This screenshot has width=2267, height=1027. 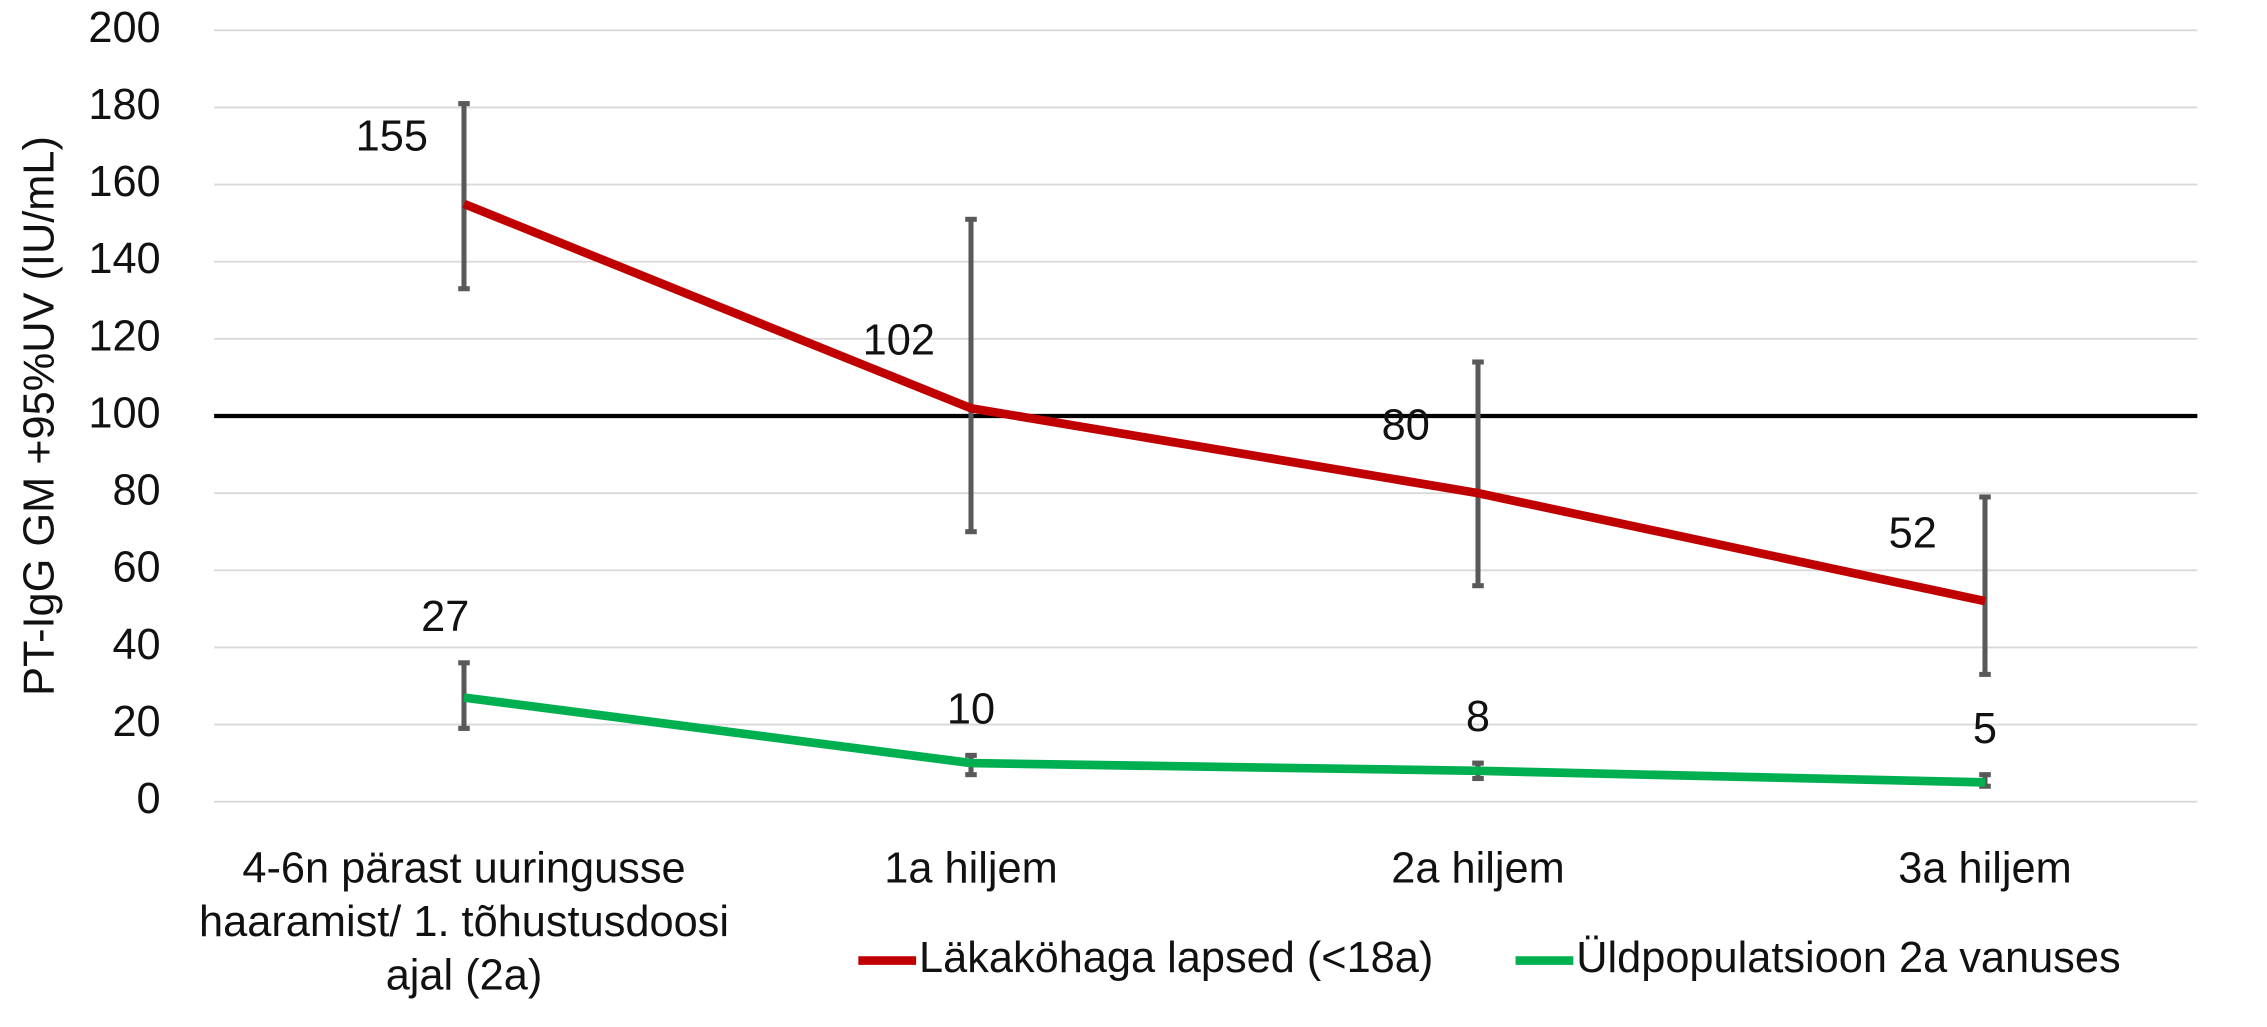 I want to click on y-tick-label: 40, so click(x=136, y=645).